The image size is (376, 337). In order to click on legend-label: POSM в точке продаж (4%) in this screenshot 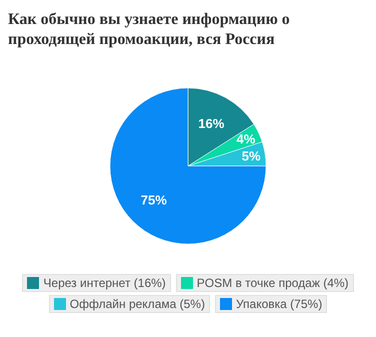, I will do `click(272, 283)`.